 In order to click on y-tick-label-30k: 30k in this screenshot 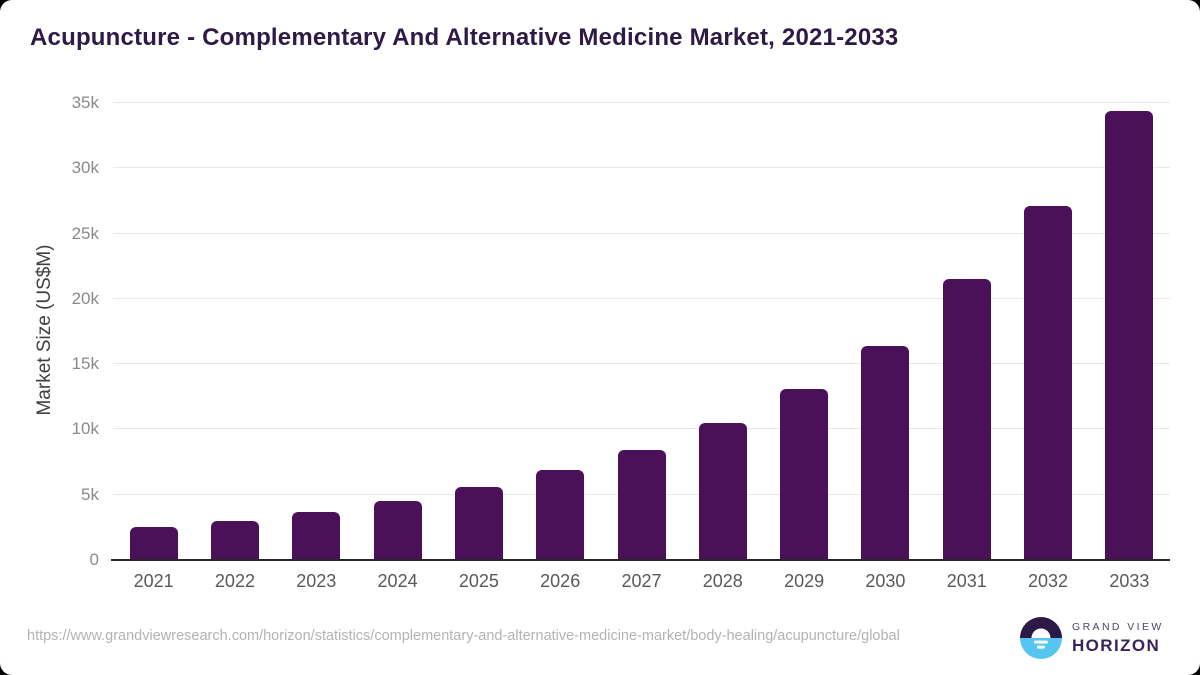, I will do `click(85, 168)`.